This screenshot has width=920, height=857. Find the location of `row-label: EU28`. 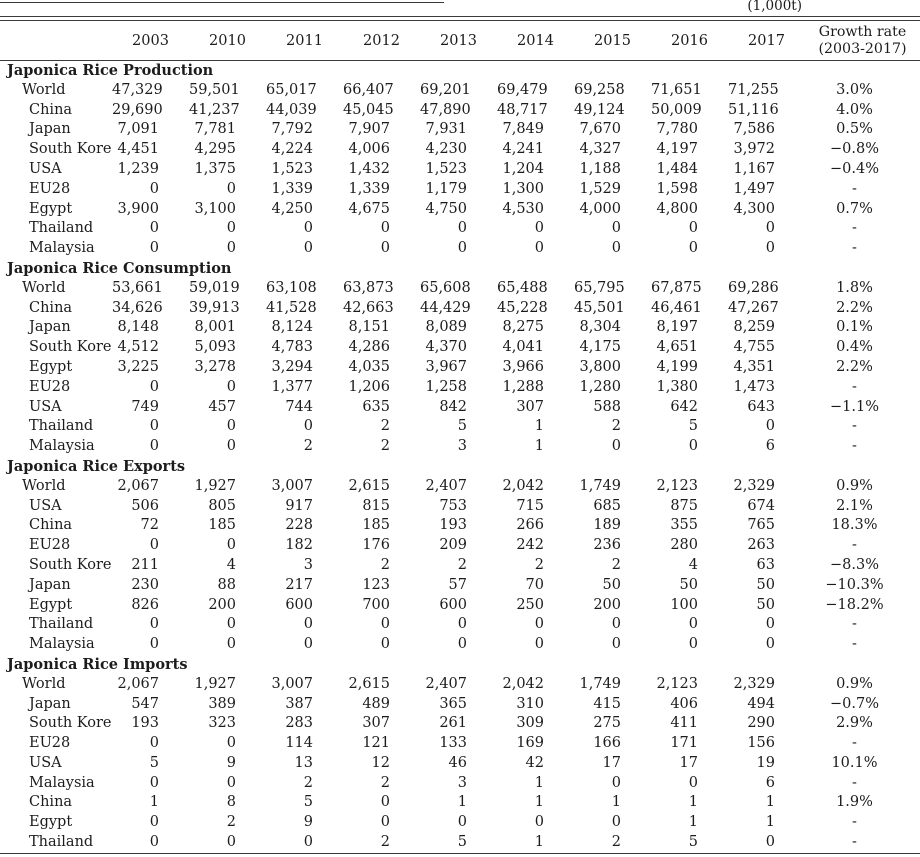

row-label: EU28 is located at coordinates (50, 743).